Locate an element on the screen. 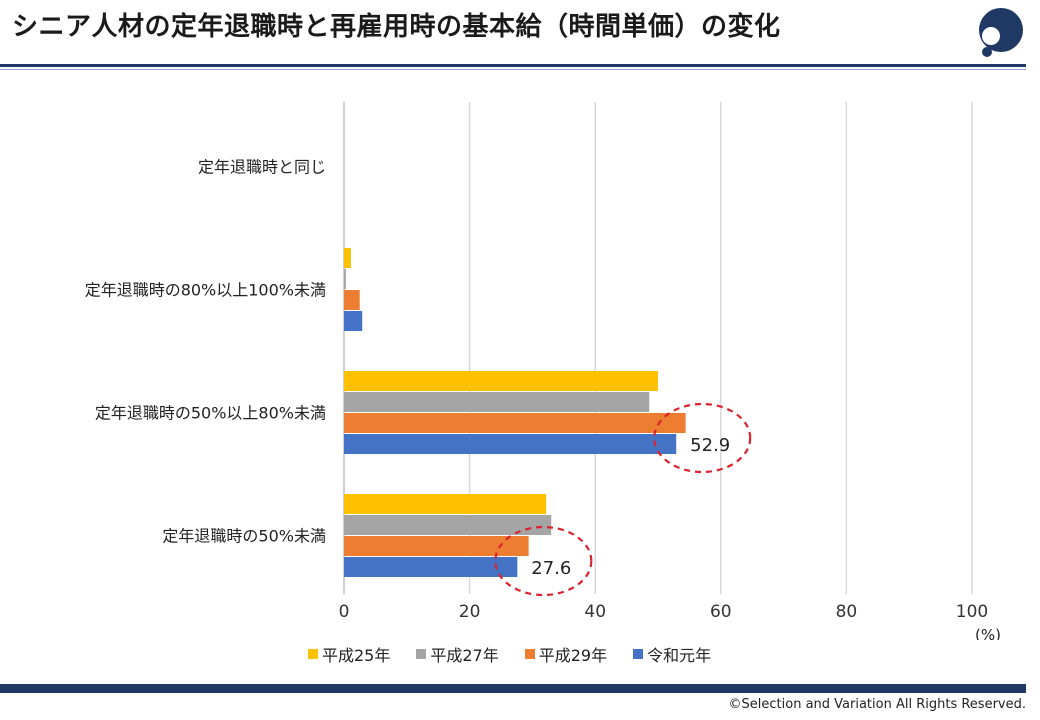 The width and height of the screenshot is (1040, 720). legend-item-h27: 平成27年 is located at coordinates (457, 654).